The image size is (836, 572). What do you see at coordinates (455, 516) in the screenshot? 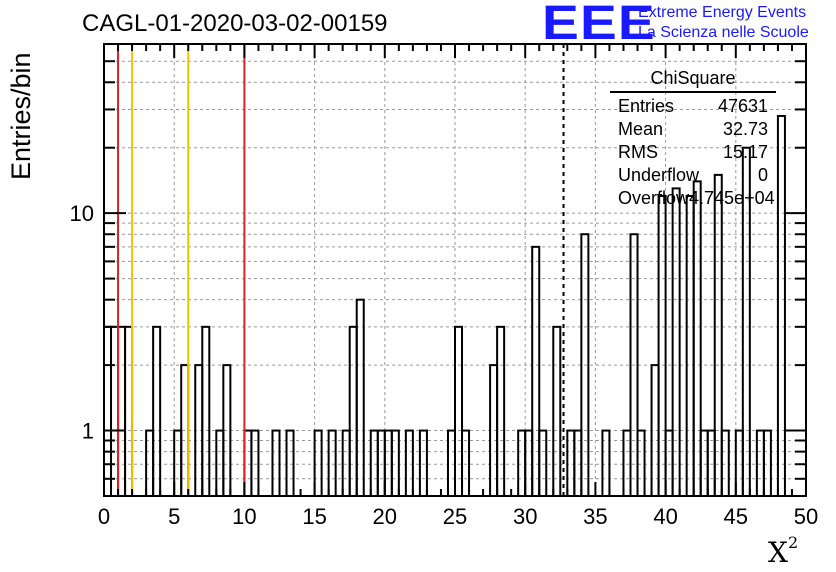
I see `x-tick-label: 25` at bounding box center [455, 516].